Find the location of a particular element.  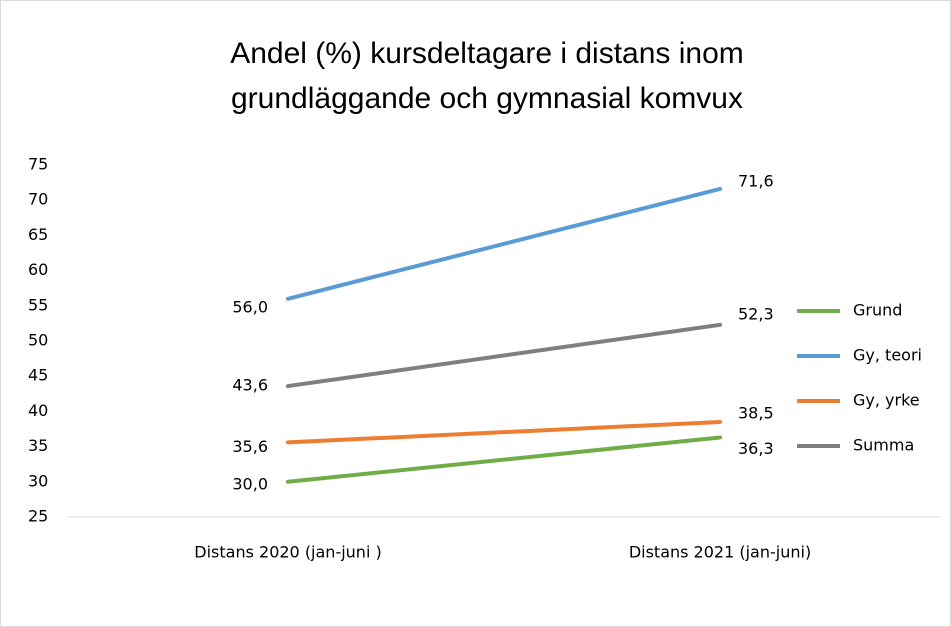

legend-label: Gy, teori is located at coordinates (887, 355).